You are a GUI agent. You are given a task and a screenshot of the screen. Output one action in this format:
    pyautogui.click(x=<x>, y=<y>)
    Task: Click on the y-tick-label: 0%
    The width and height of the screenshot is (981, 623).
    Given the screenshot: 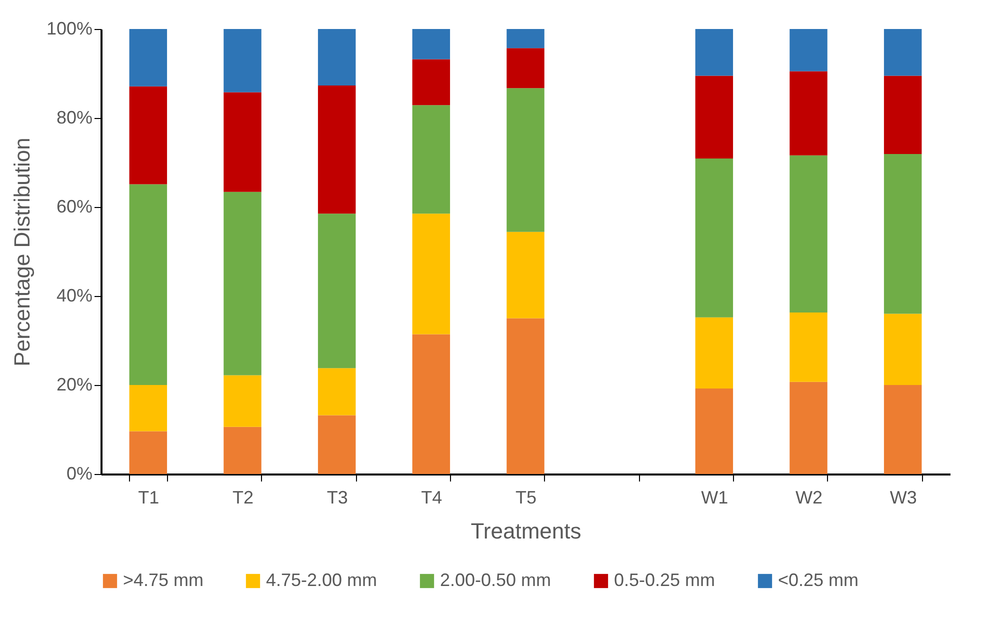 What is the action you would take?
    pyautogui.click(x=79, y=474)
    